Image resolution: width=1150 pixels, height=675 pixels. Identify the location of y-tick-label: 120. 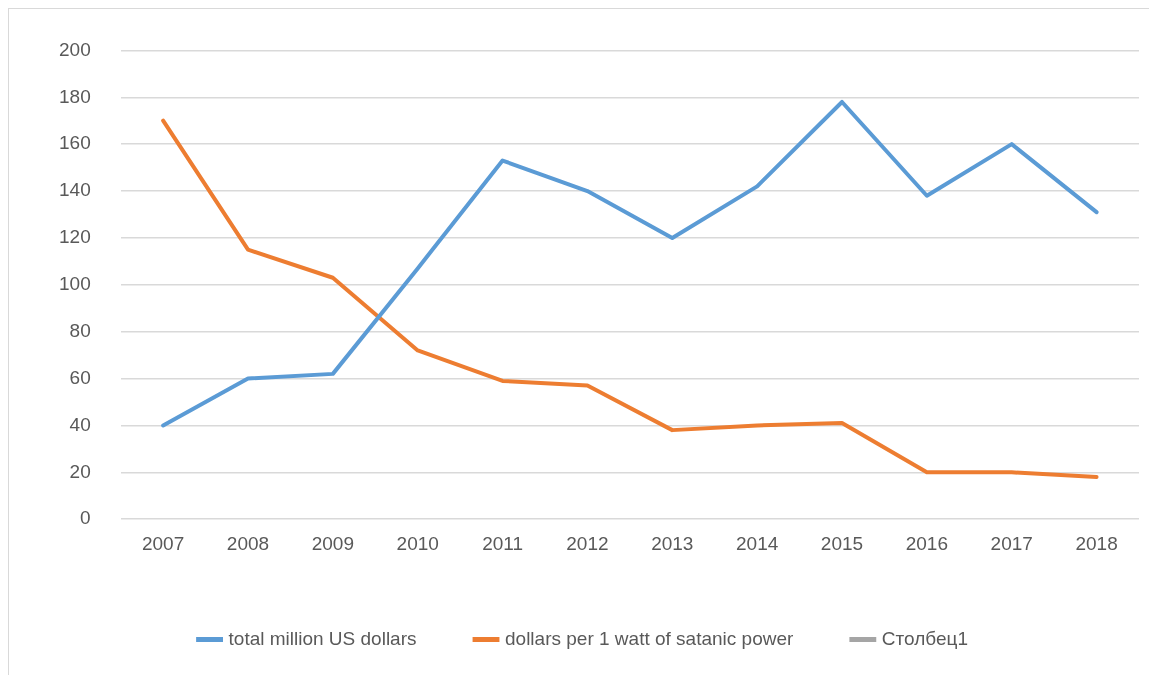
(75, 237).